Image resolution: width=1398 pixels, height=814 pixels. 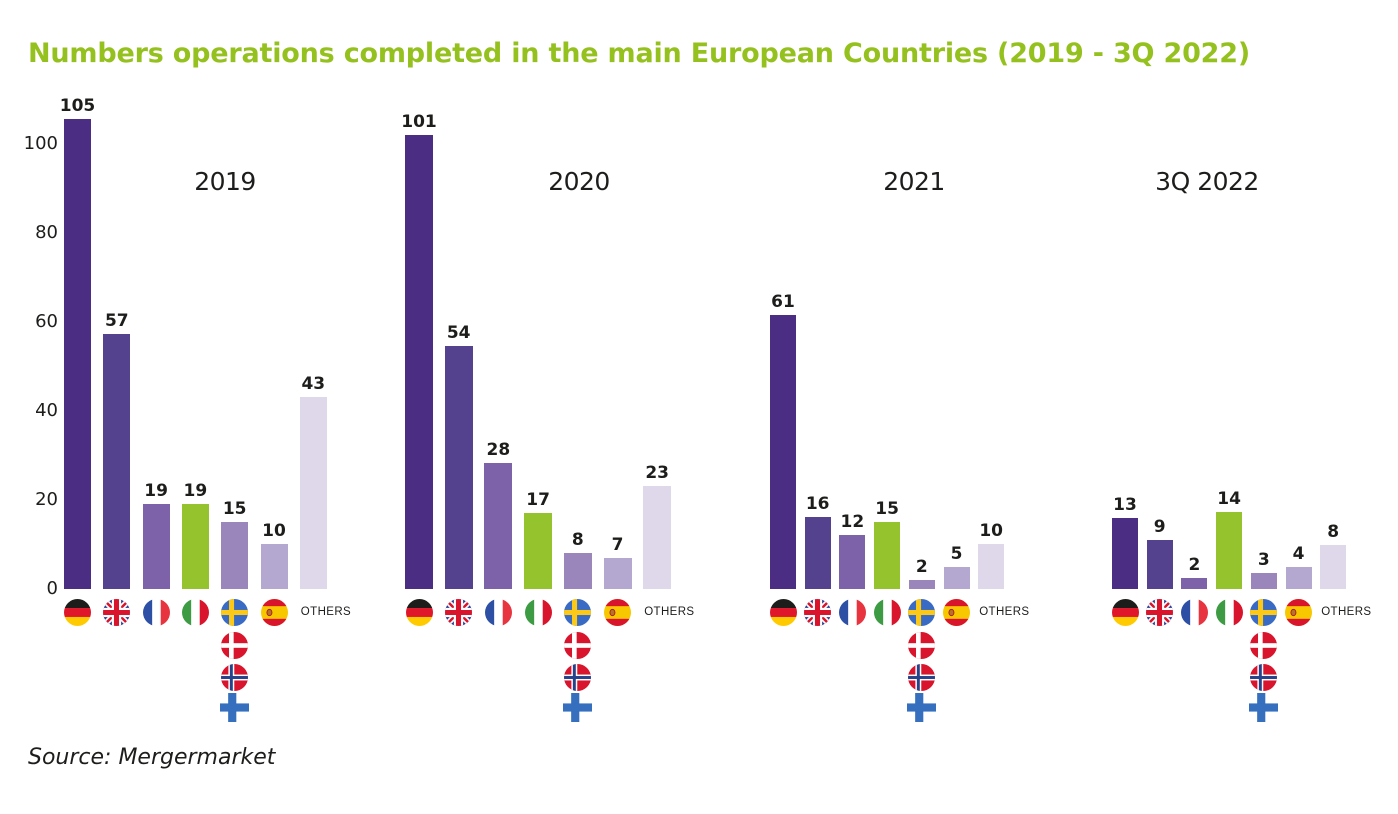 What do you see at coordinates (887, 555) in the screenshot?
I see `bar-2021-italy` at bounding box center [887, 555].